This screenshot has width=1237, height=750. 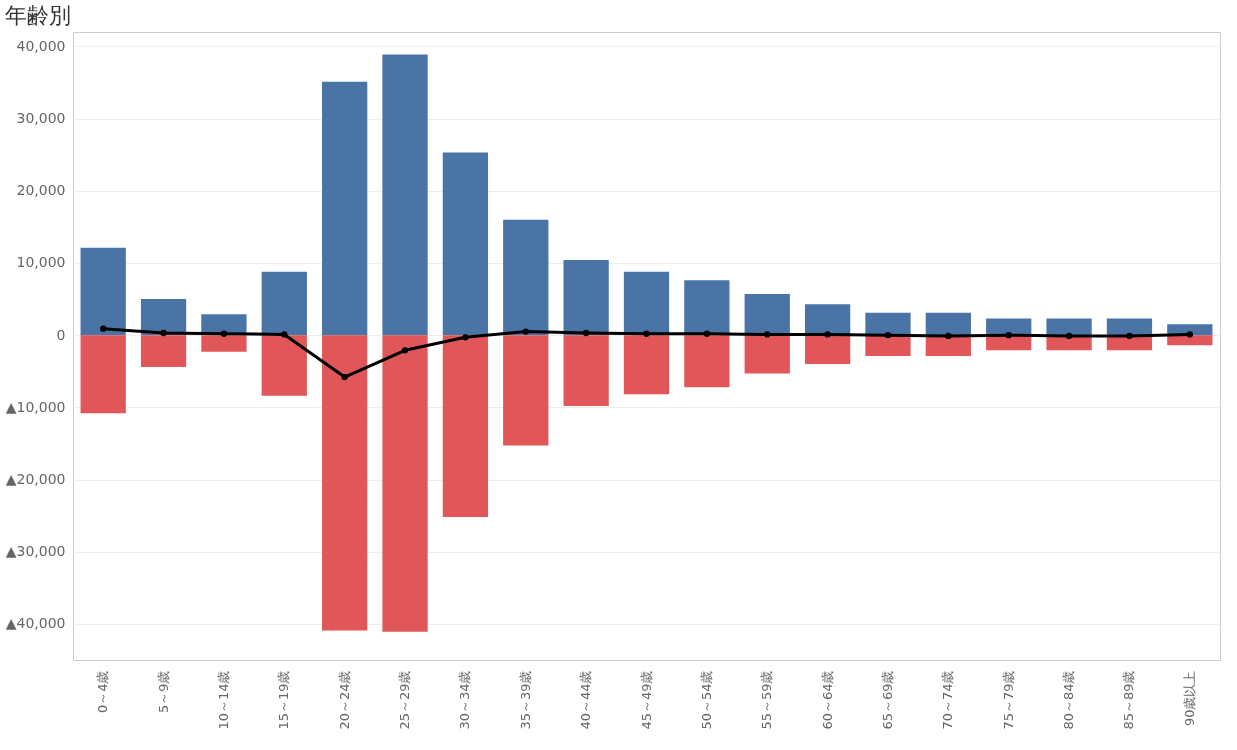 I want to click on y-tick-label: 30,000, so click(x=41, y=118).